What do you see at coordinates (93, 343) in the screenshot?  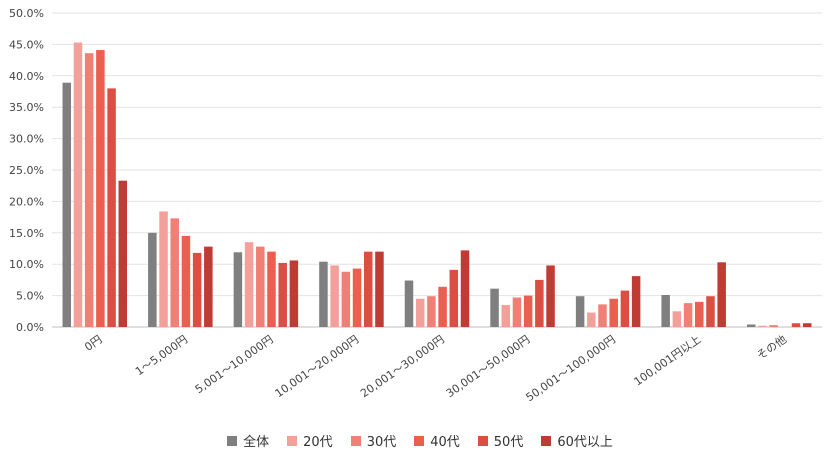 I see `x-tick-label: 0円` at bounding box center [93, 343].